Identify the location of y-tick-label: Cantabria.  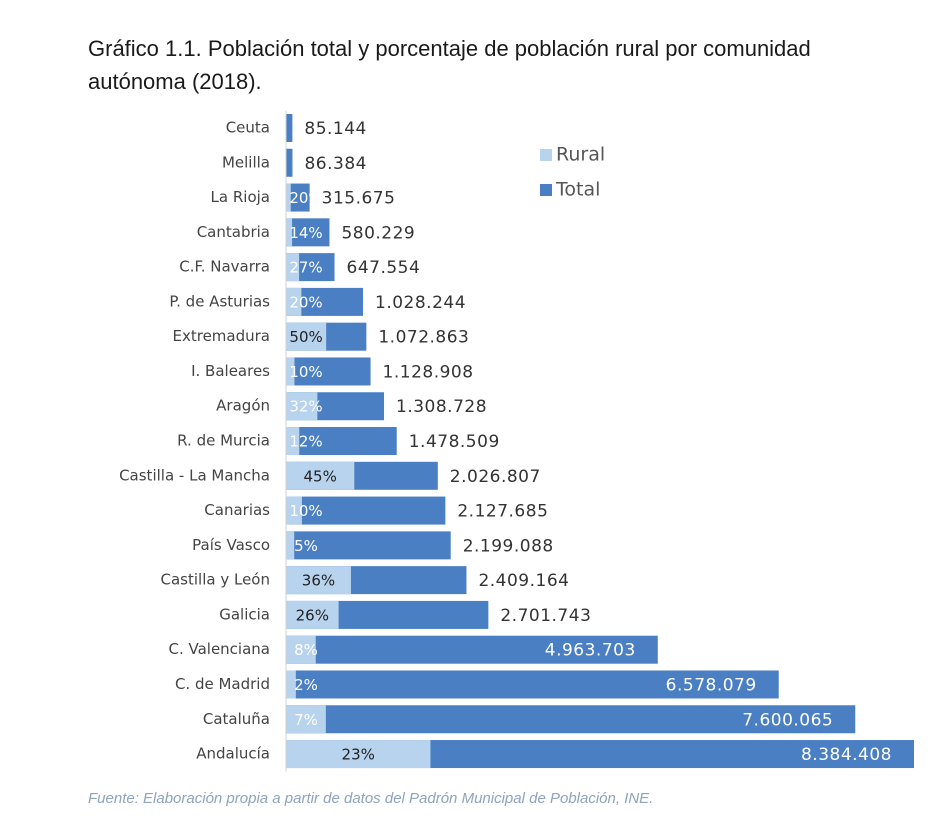
(233, 232).